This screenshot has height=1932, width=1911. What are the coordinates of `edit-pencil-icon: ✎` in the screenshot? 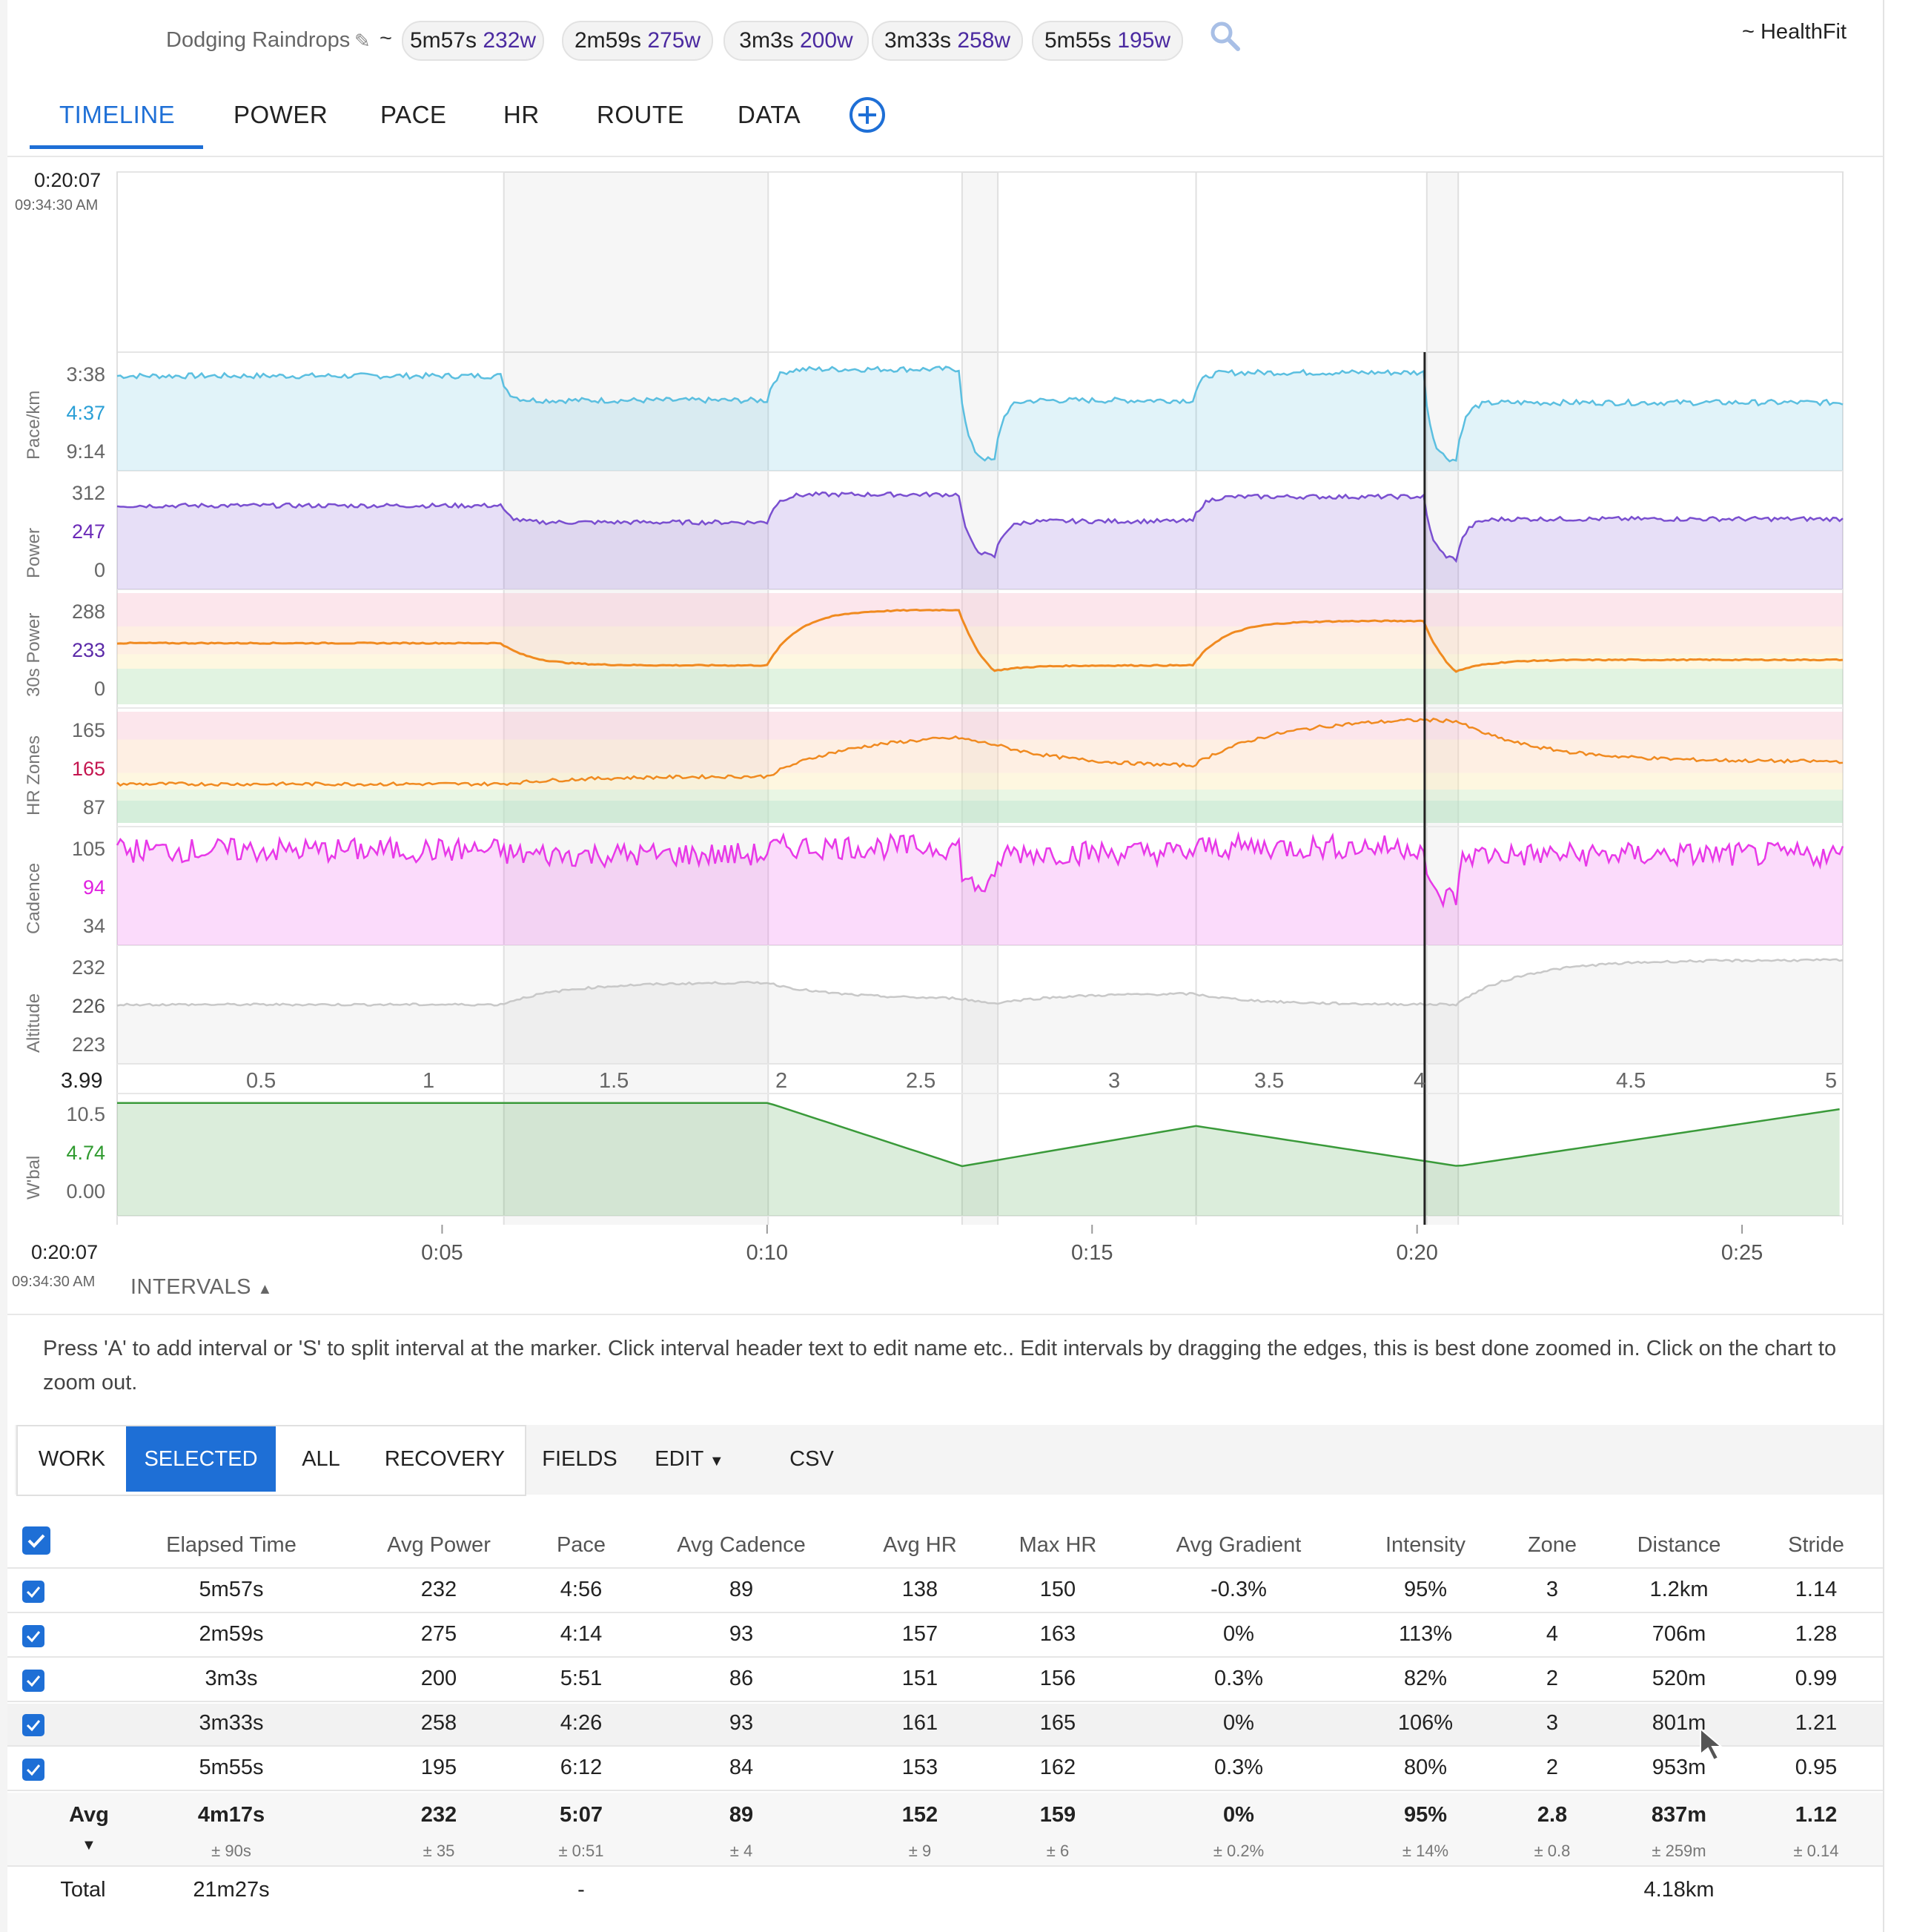 It's located at (362, 41).